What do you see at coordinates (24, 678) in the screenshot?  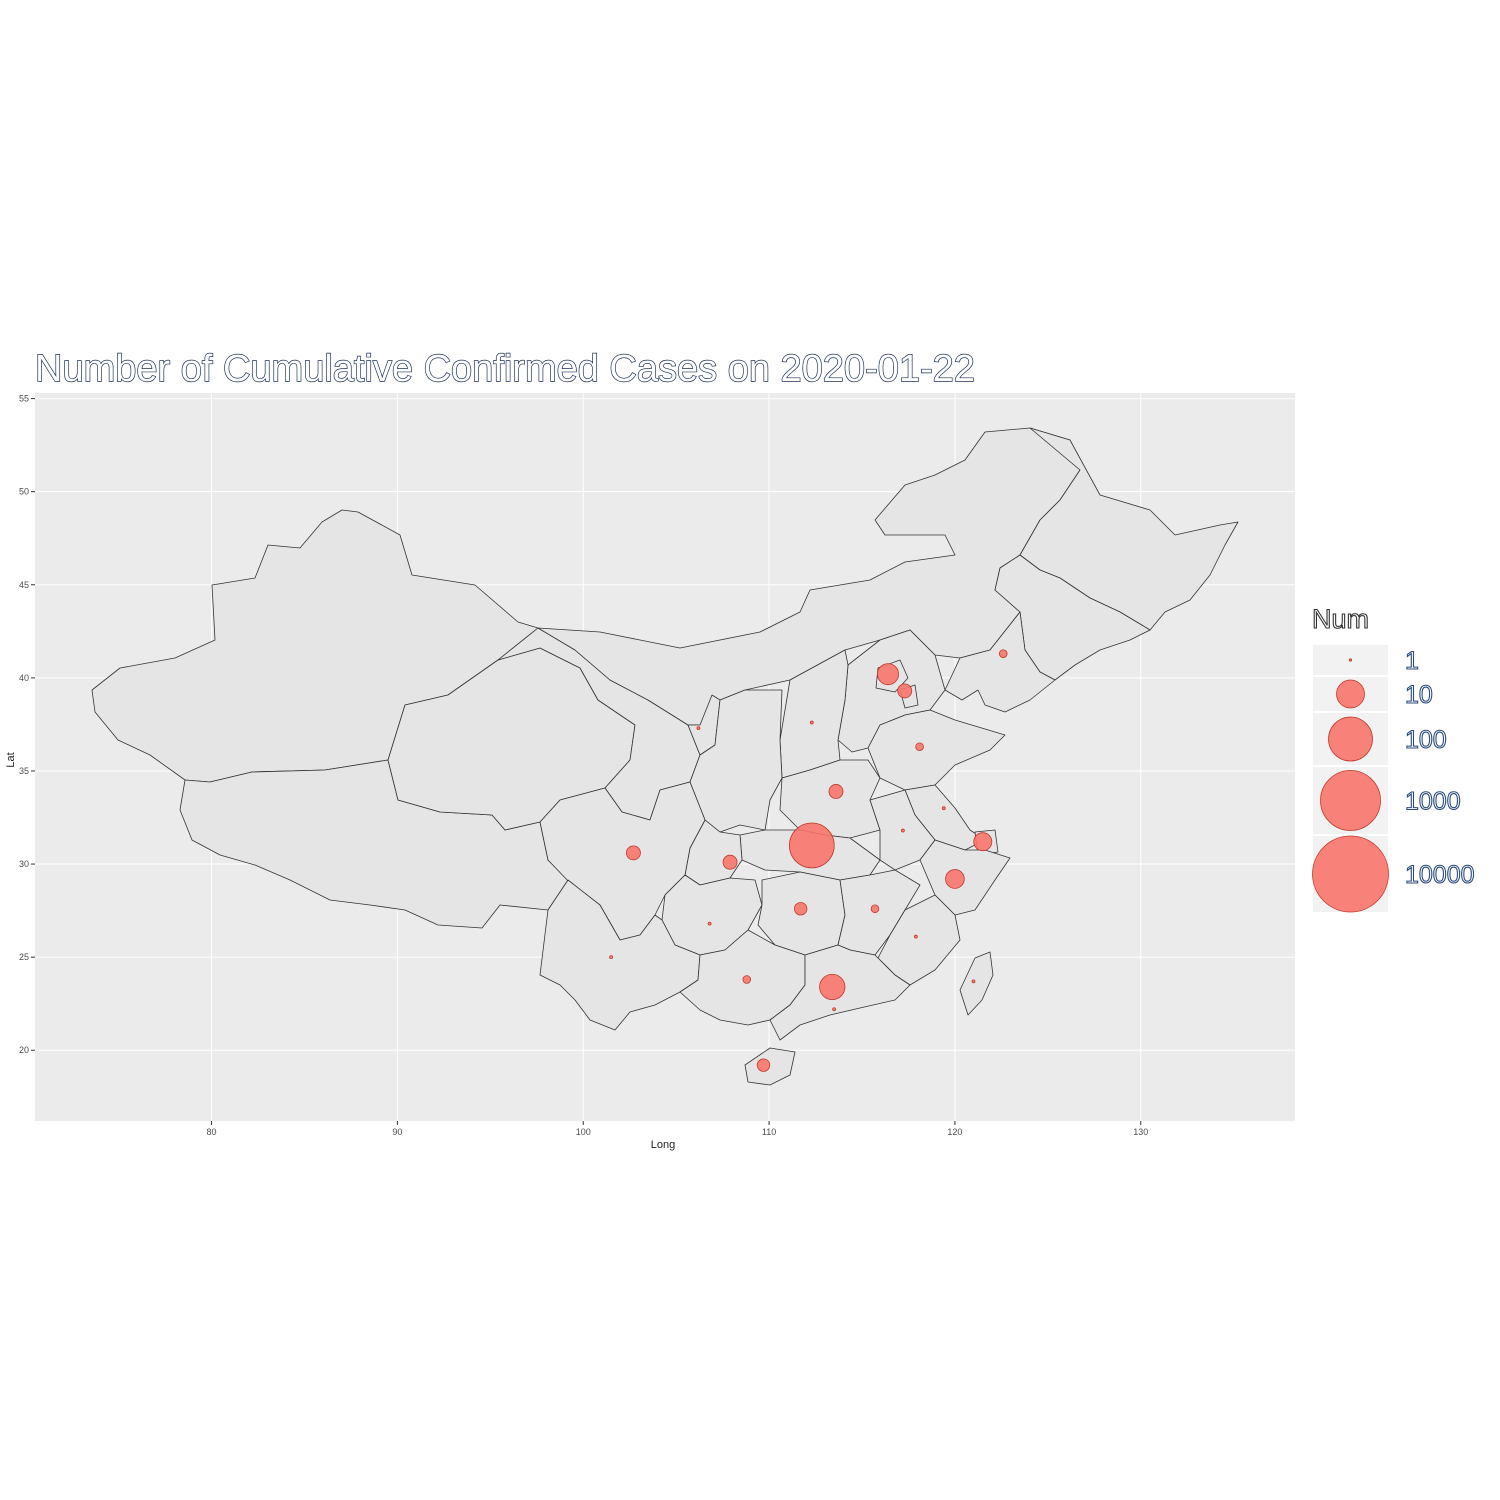 I see `y-tick-label: 40` at bounding box center [24, 678].